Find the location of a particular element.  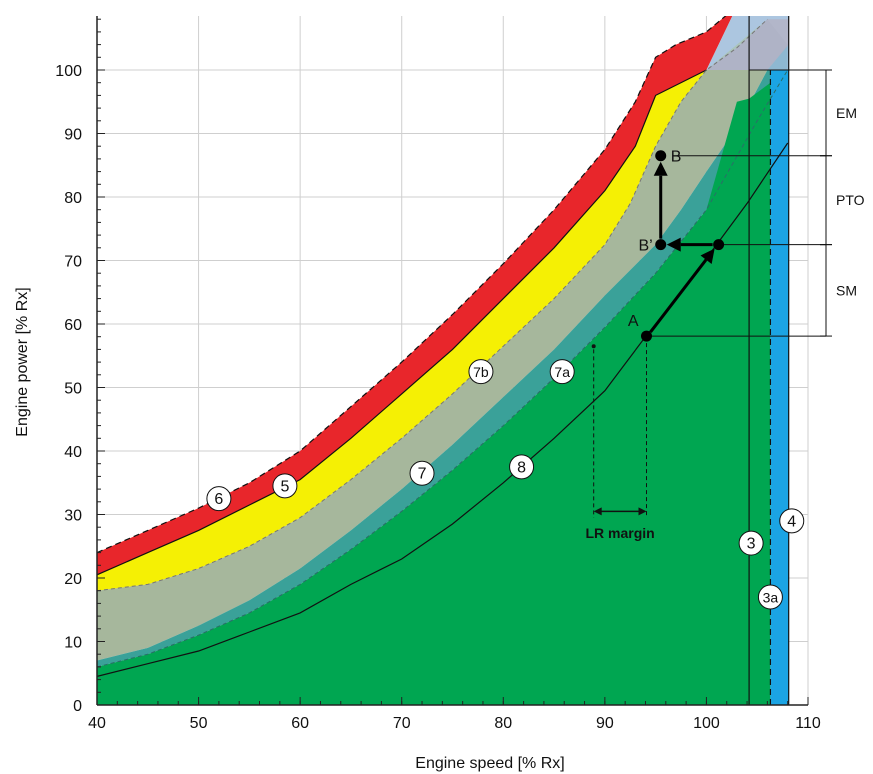

y-tick-label: 20 is located at coordinates (73, 579).